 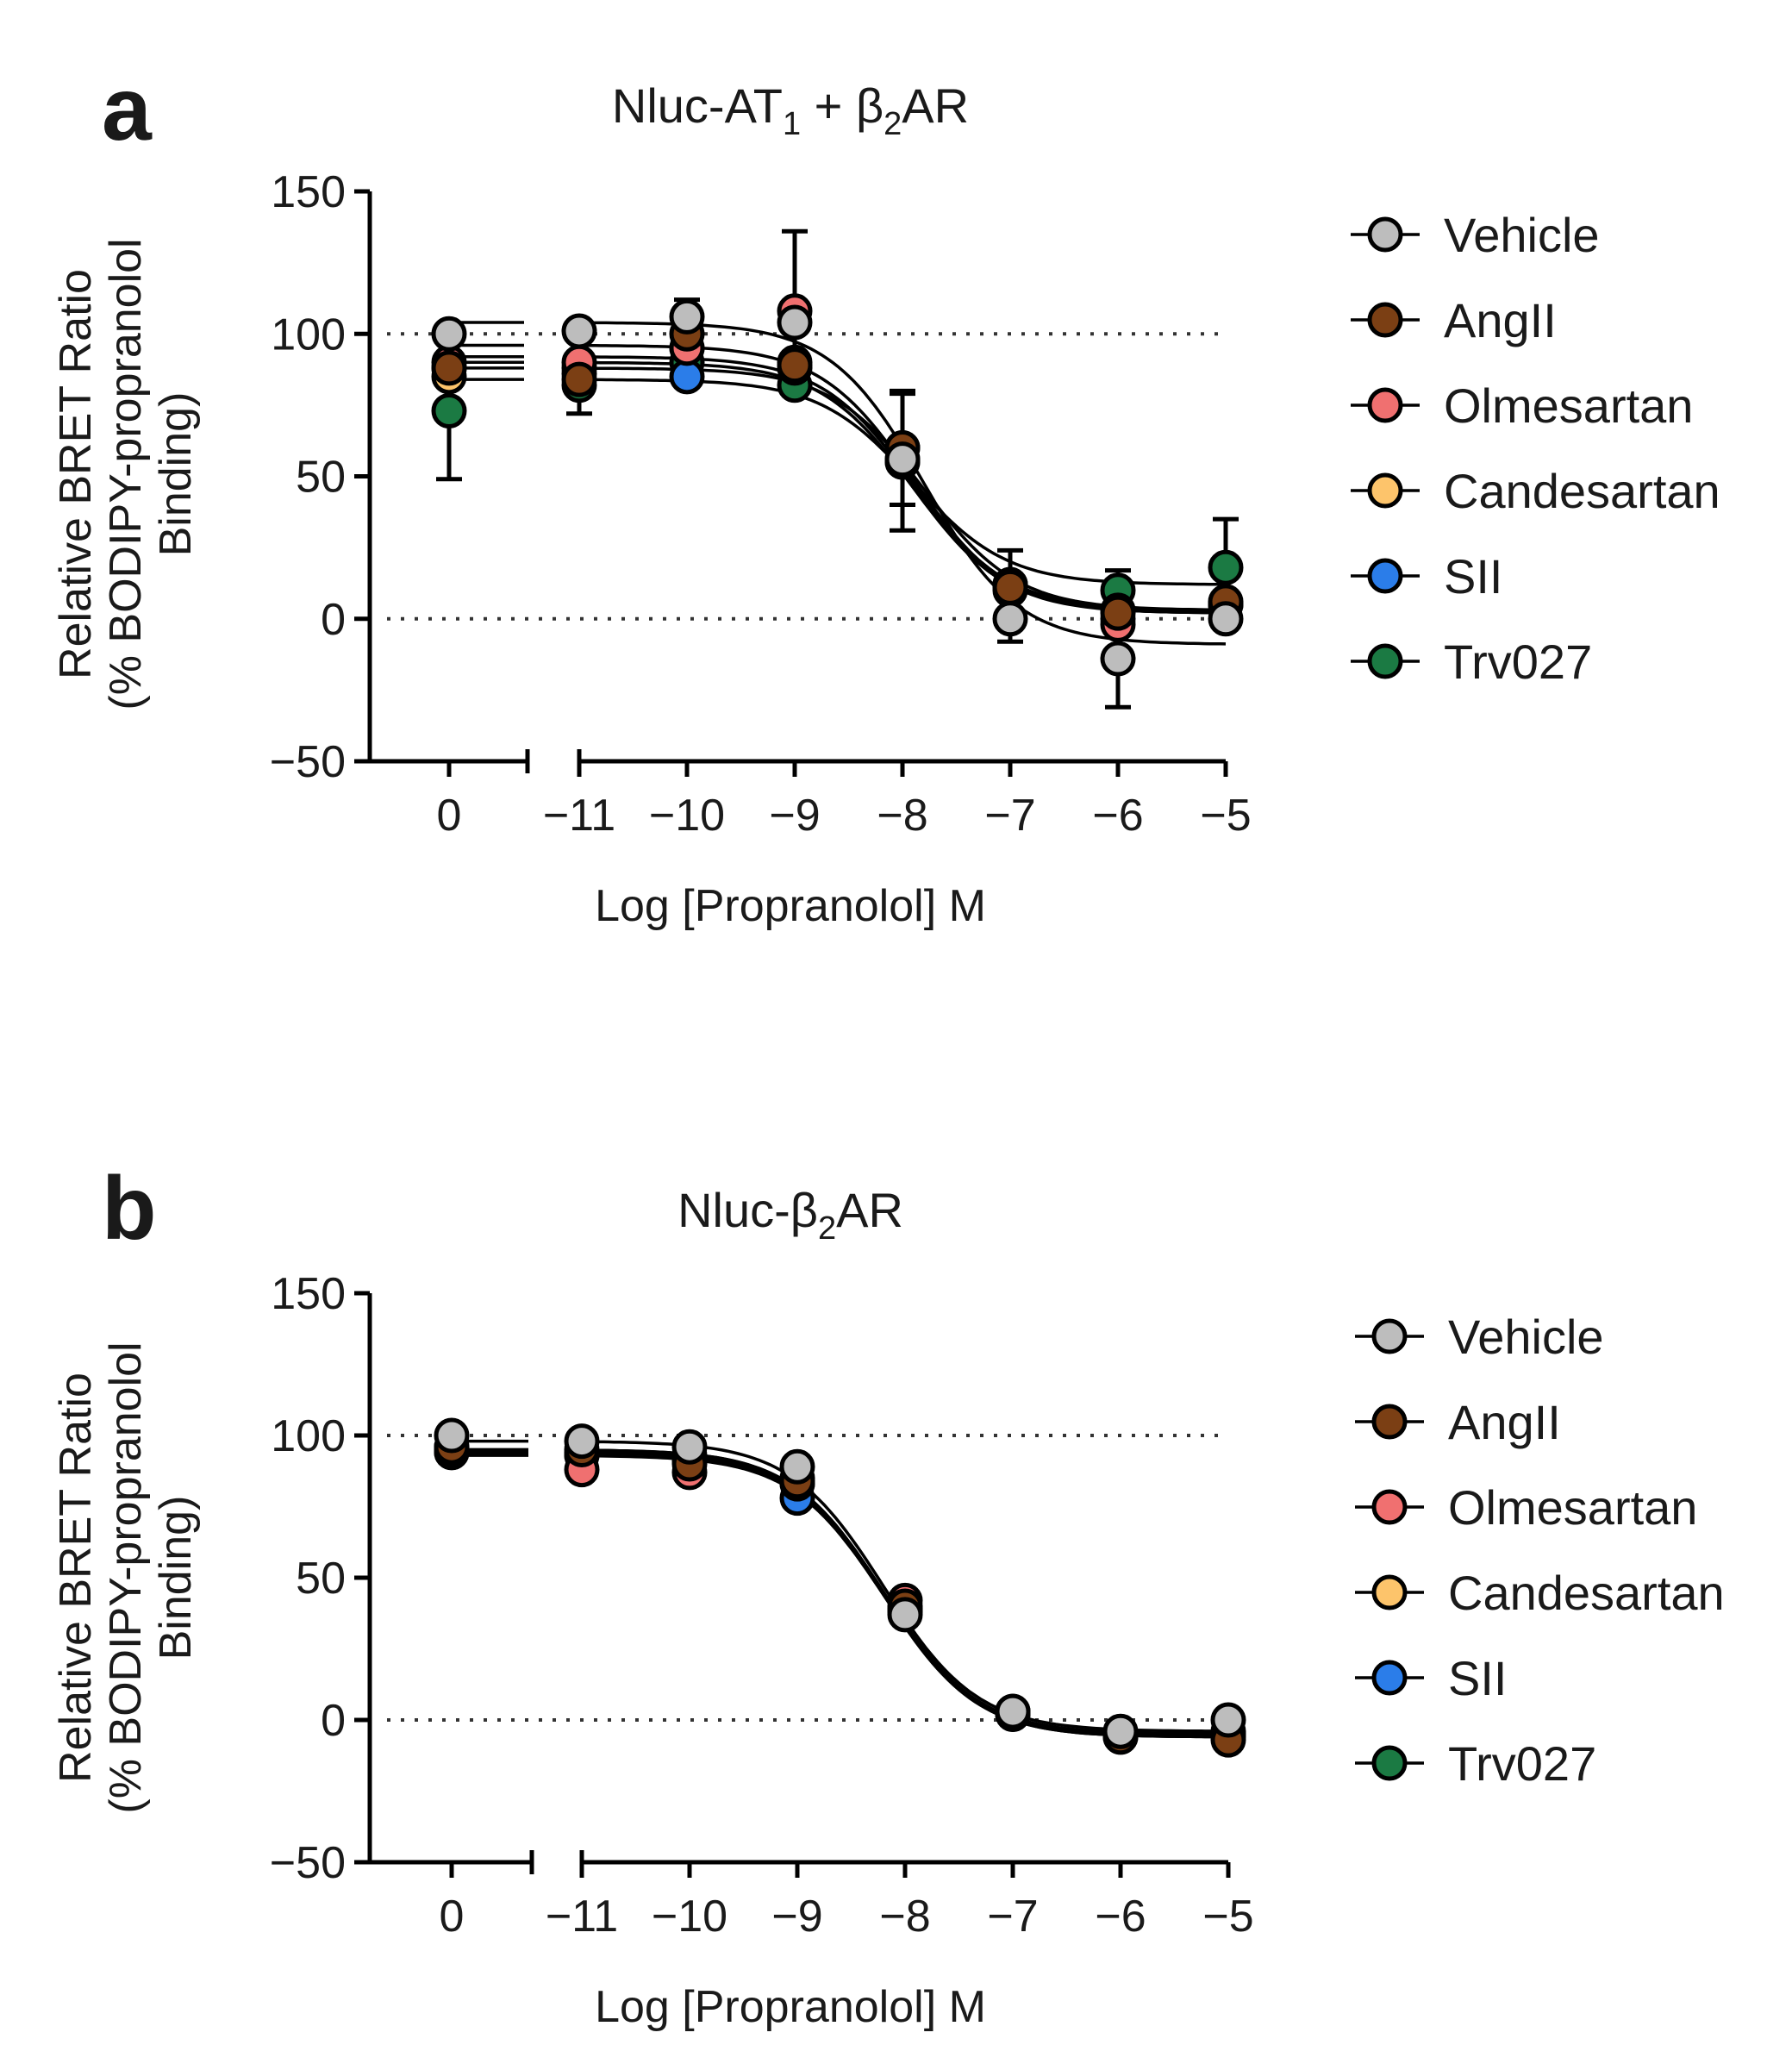 What do you see at coordinates (790, 906) in the screenshot?
I see `x-axis-label-a: Log [Propranolol] M` at bounding box center [790, 906].